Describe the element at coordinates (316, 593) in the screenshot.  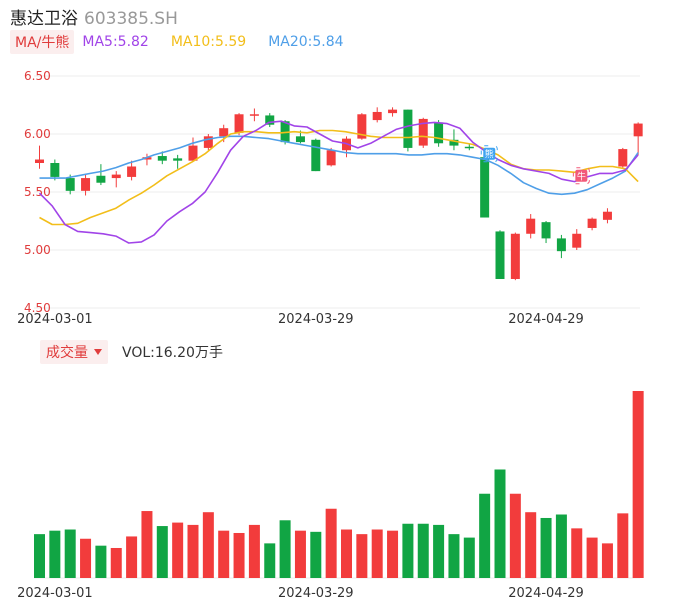
I see `x-tick-label: 2024-03-29` at that location.